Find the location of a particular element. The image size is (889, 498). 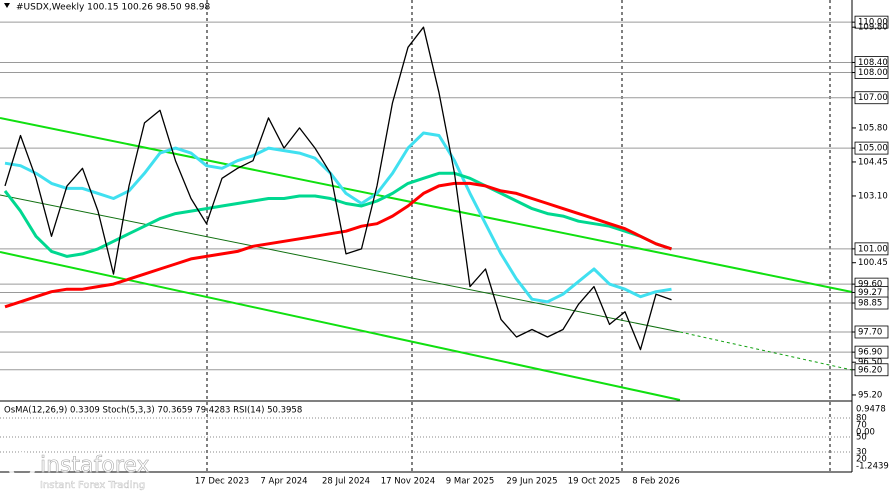

x-tick-label: 17 Nov 2024 is located at coordinates (408, 482).